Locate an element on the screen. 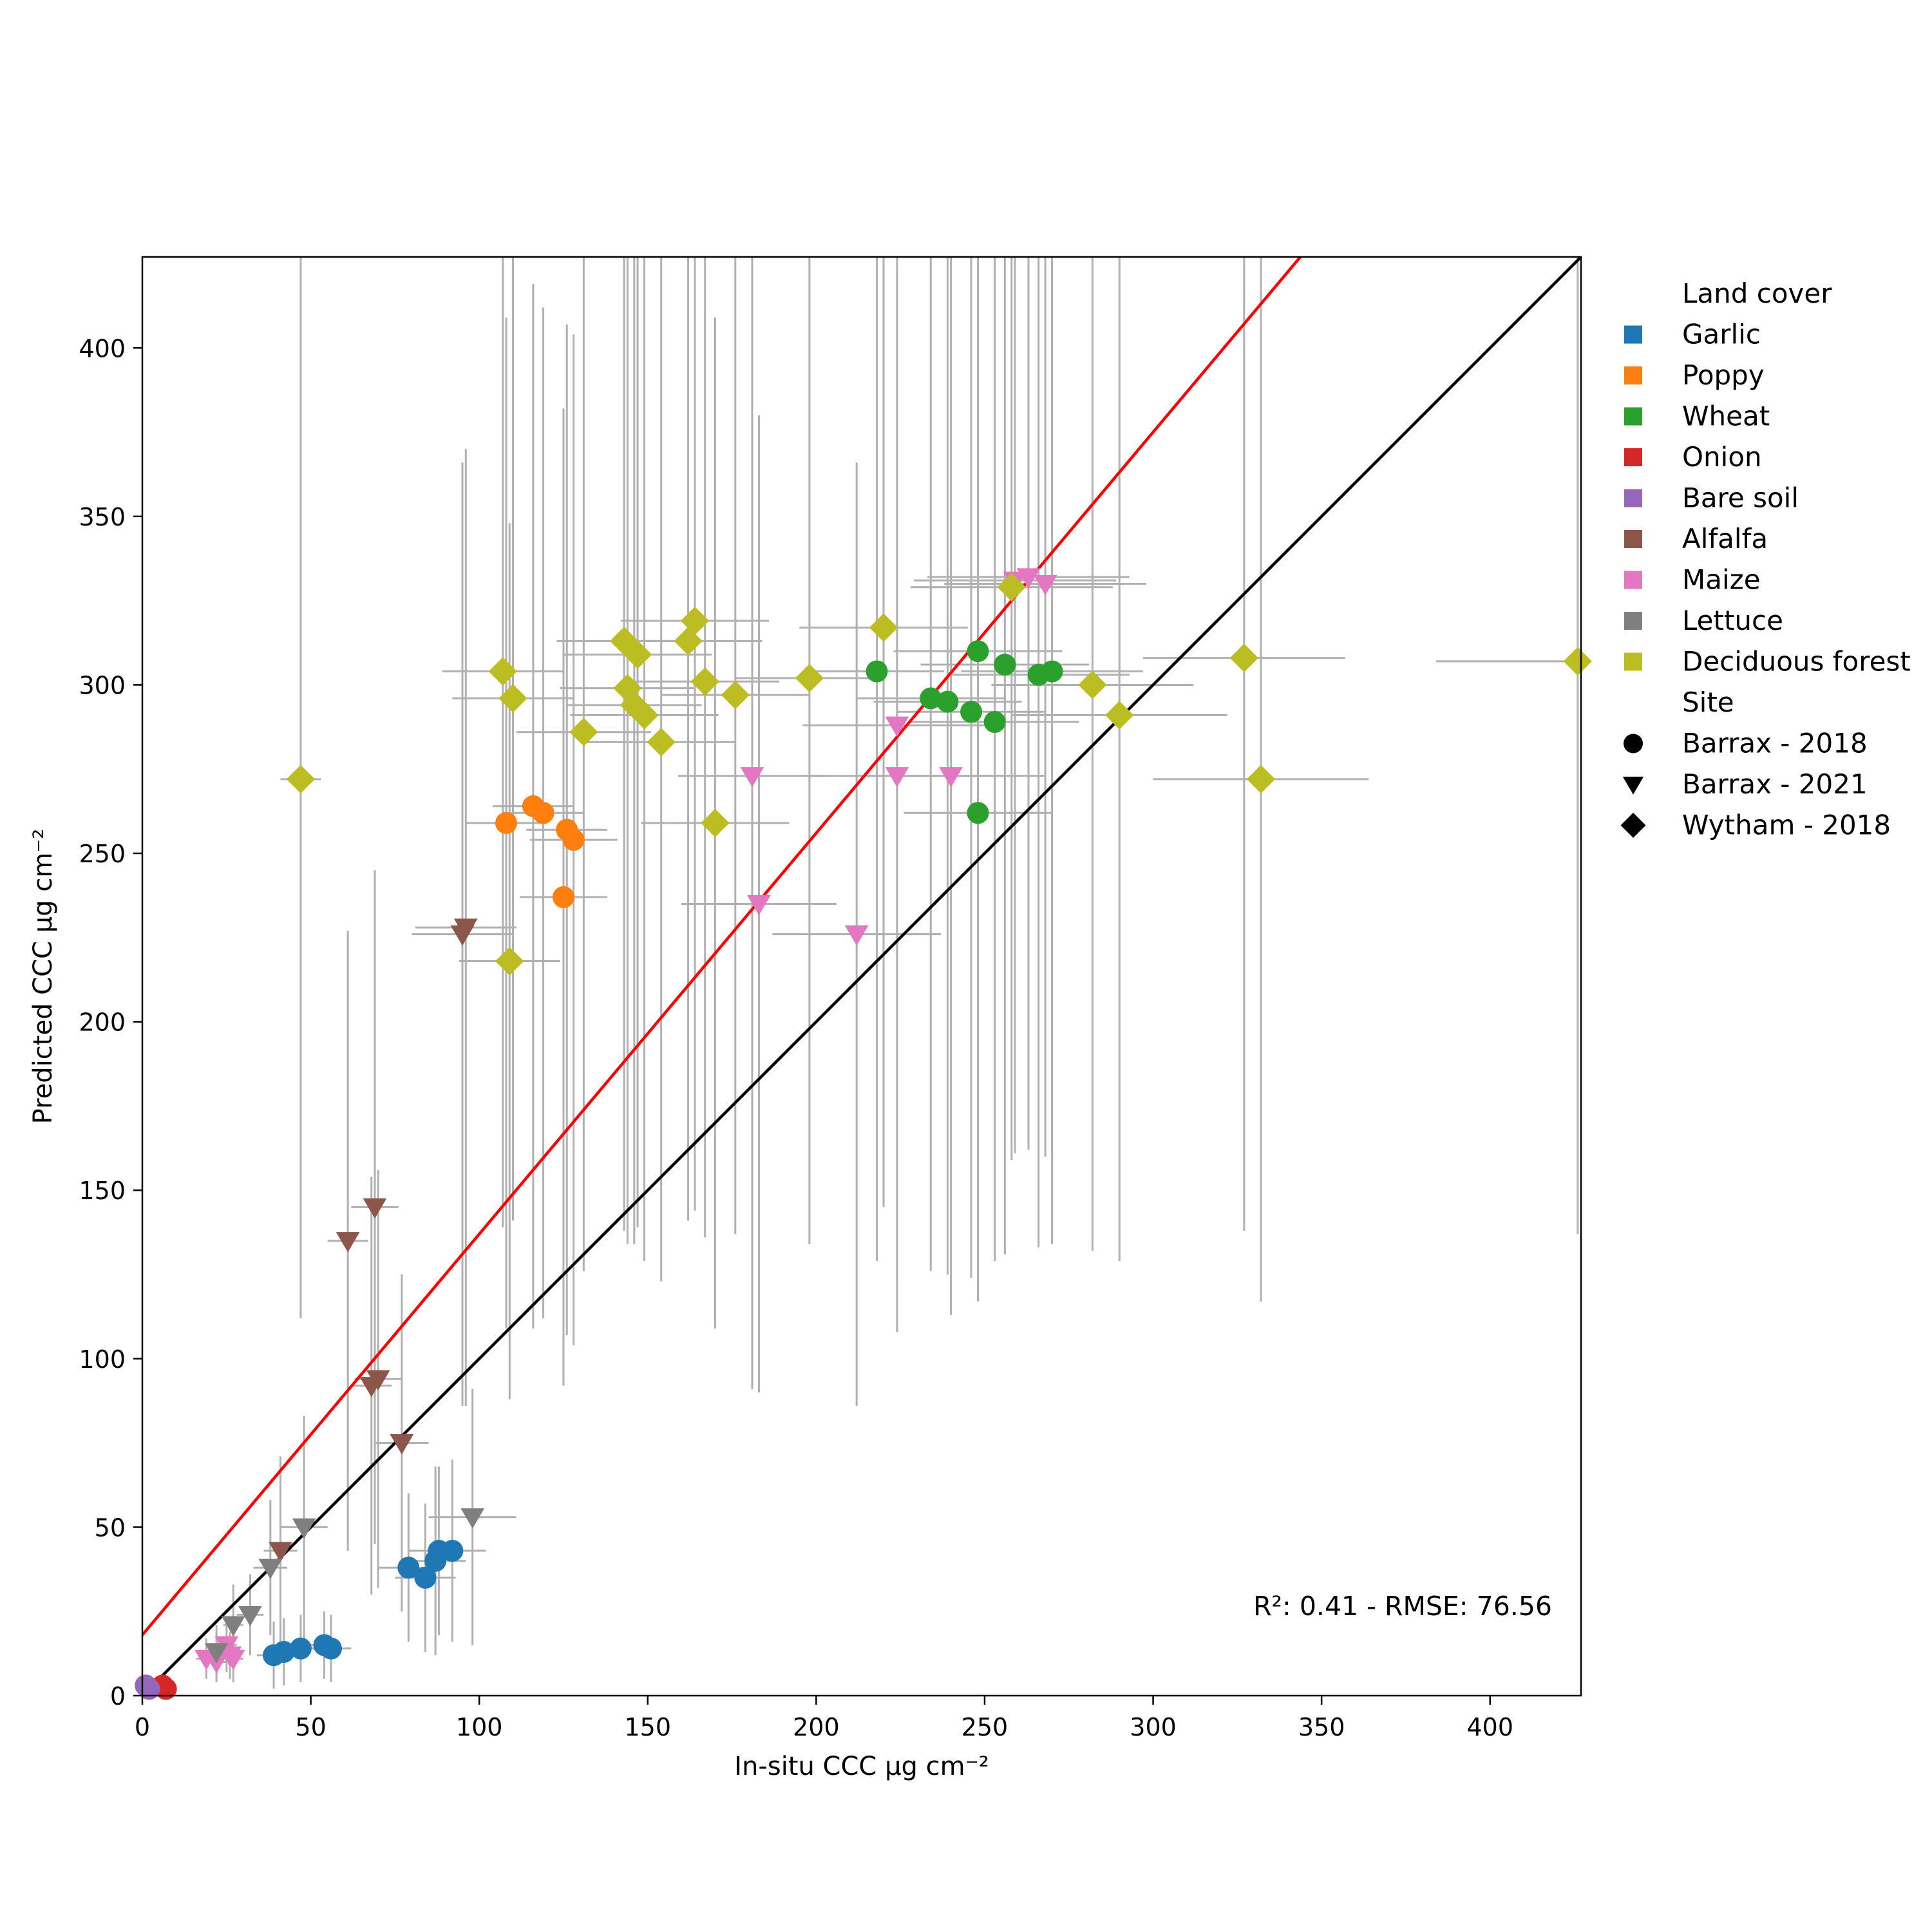 The image size is (1932, 1932). legend-swatch-wheat is located at coordinates (1633, 416).